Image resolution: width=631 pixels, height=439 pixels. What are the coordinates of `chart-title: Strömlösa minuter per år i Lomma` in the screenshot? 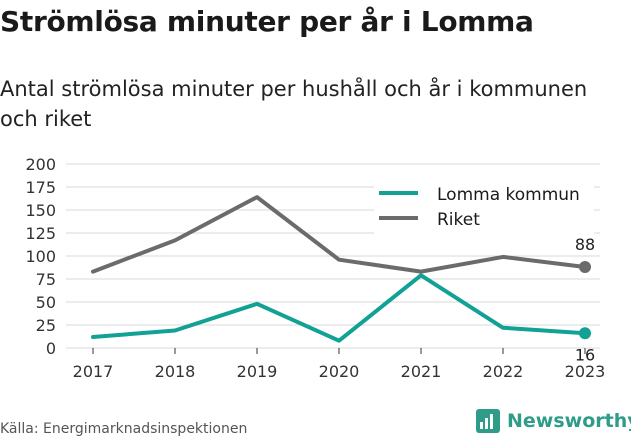 It's located at (267, 21).